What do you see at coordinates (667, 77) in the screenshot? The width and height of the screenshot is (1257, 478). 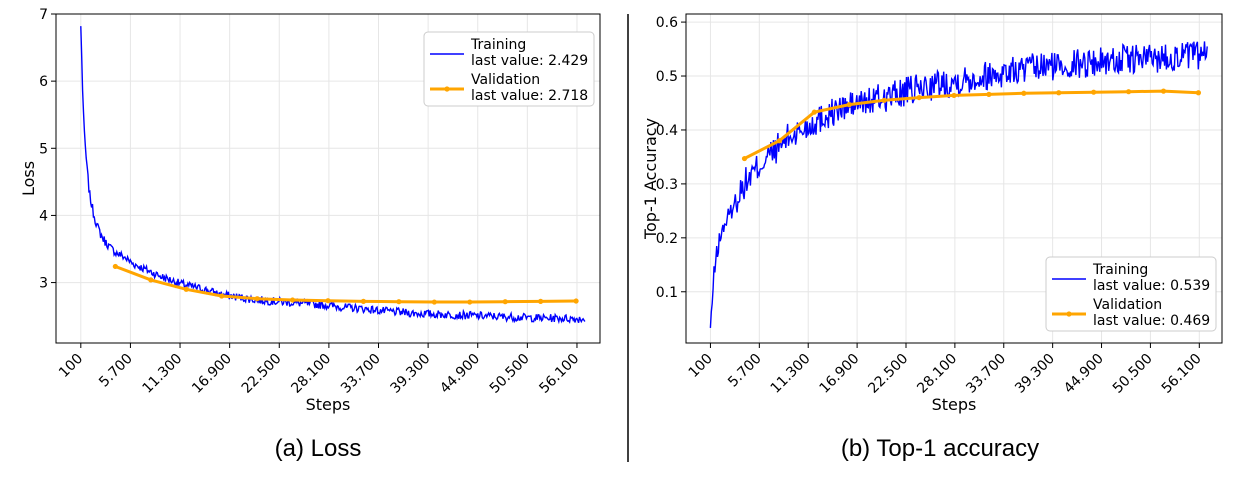 I see `y-tick-label: 0.5` at bounding box center [667, 77].